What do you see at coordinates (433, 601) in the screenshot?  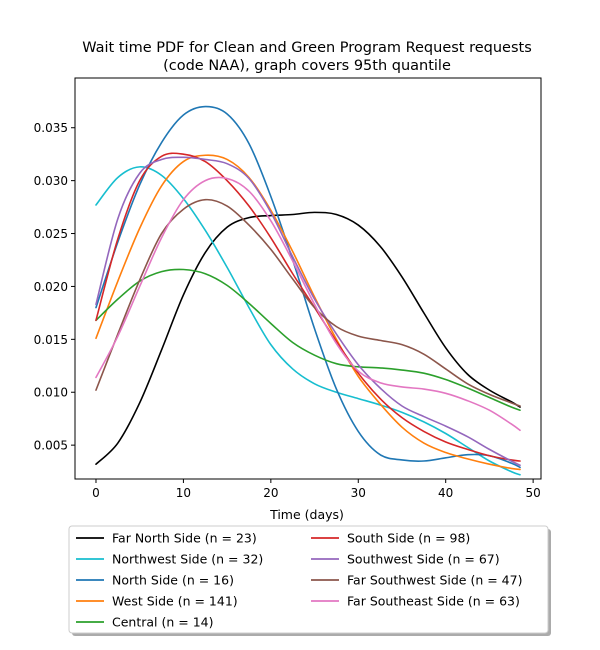 I see `legend-label-8: Far Southeast Side (n = 63)` at bounding box center [433, 601].